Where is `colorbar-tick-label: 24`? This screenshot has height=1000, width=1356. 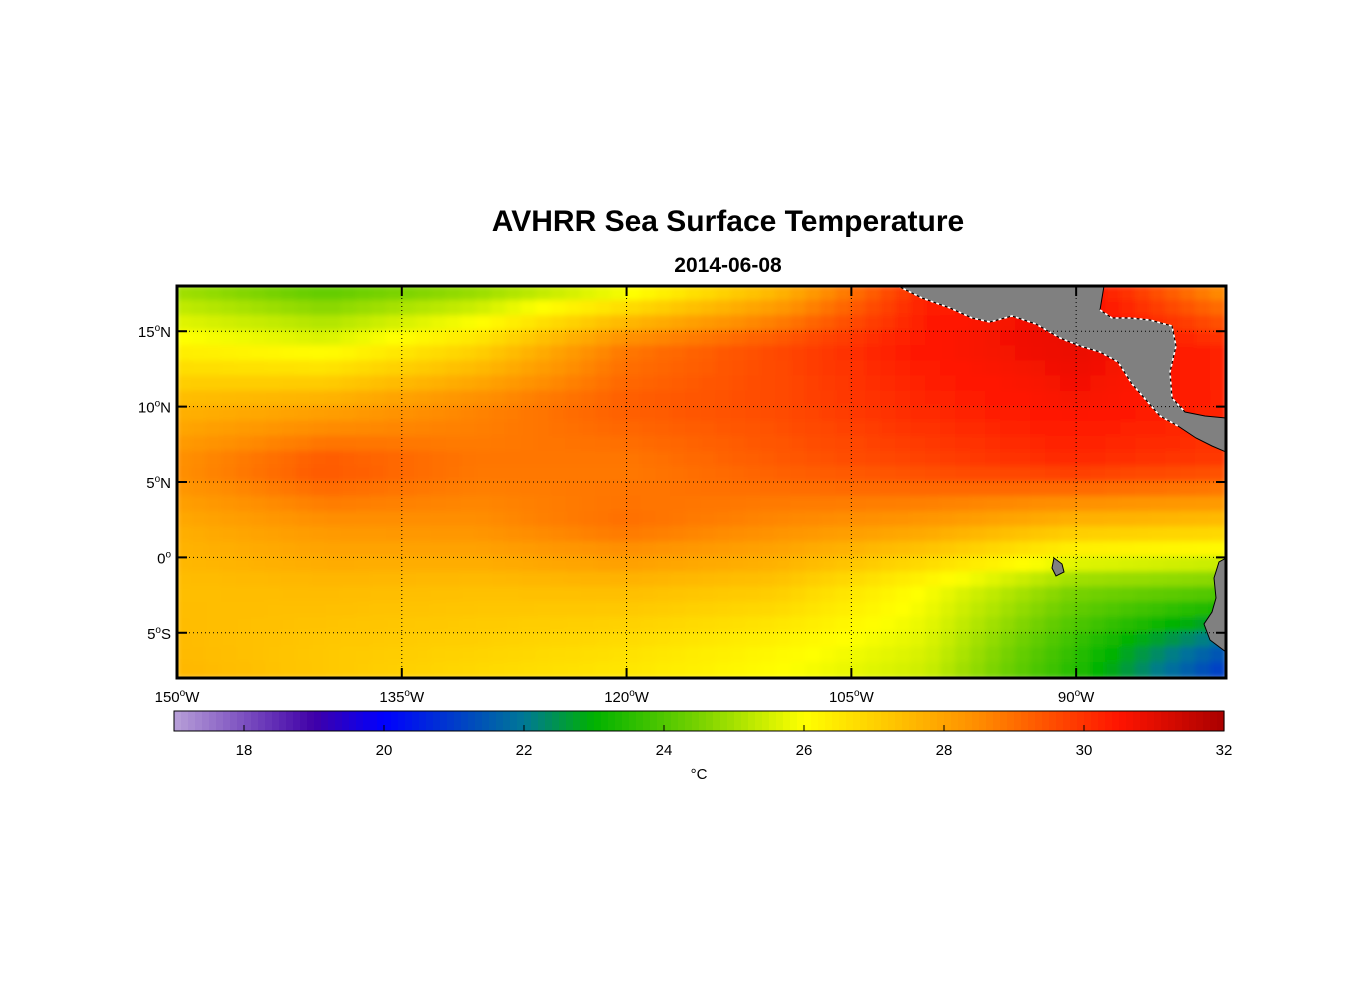
colorbar-tick-label: 24 is located at coordinates (664, 750).